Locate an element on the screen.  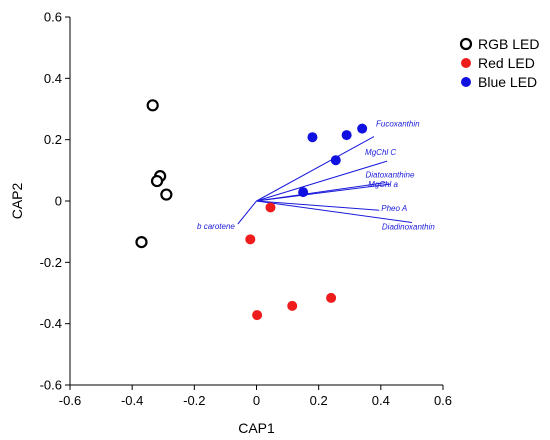
legend-label: Blue LED is located at coordinates (507, 82).